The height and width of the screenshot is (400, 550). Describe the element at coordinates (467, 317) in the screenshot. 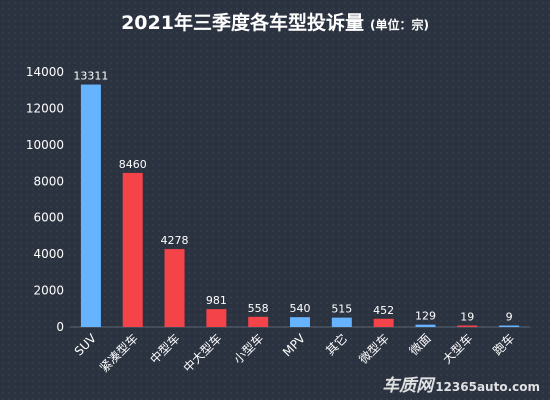

I see `data-label: 19` at that location.